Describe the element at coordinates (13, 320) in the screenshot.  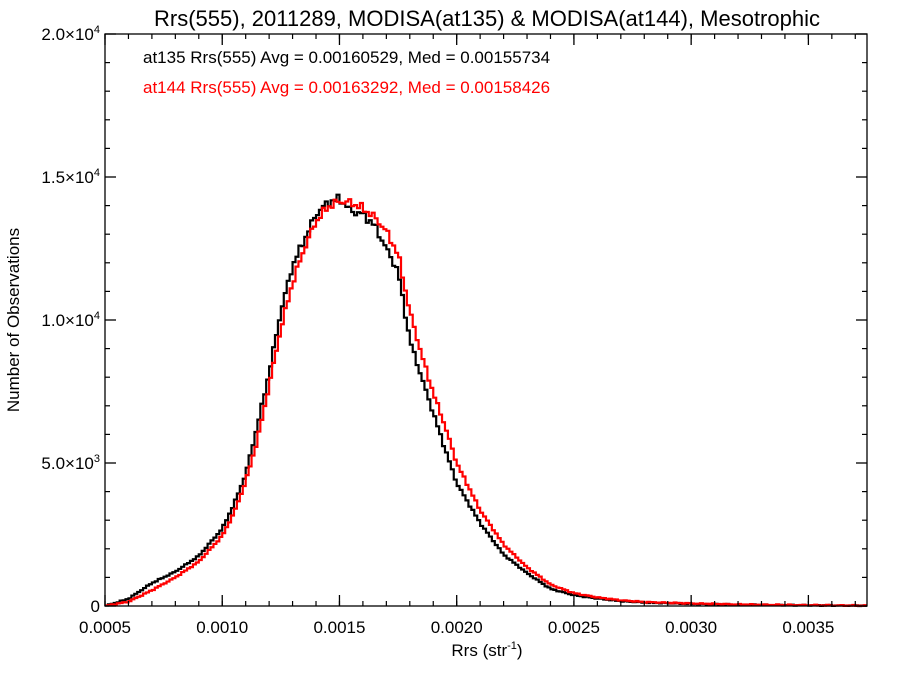
I see `y-axis-label: Number of Observations` at that location.